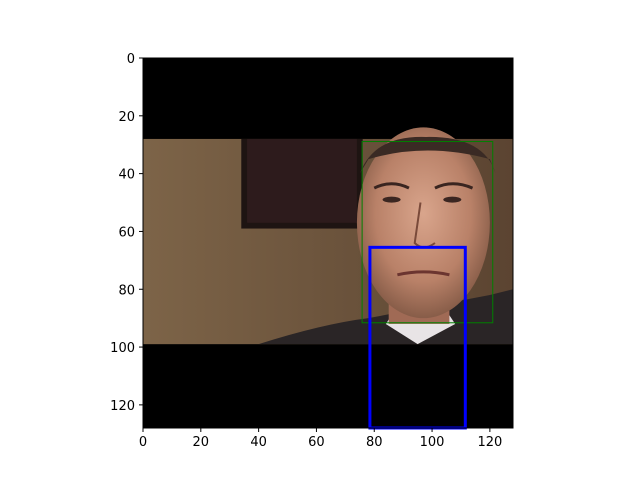 Image resolution: width=640 pixels, height=480 pixels. I want to click on y-tick-label: 100, so click(122, 348).